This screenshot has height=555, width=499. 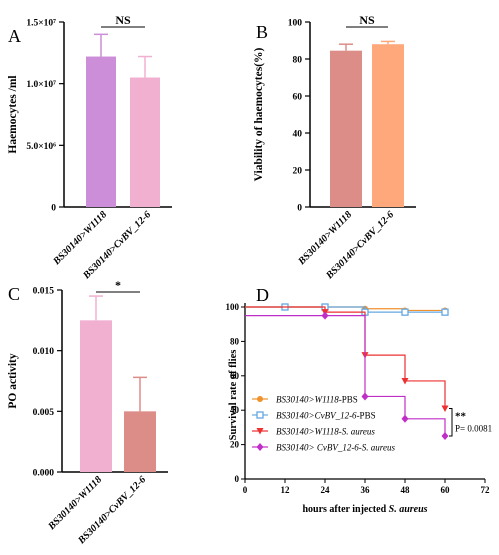 What do you see at coordinates (316, 416) in the screenshot?
I see `legend-entry-italic: BS30140>CvBV_12-6` at bounding box center [316, 416].